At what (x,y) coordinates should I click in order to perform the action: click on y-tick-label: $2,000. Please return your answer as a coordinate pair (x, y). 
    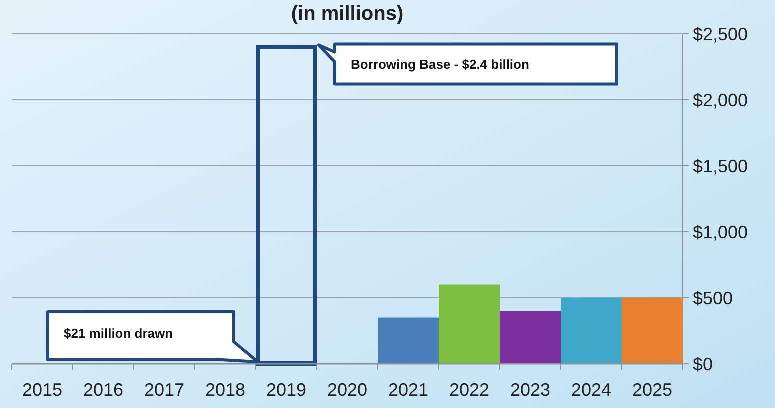
    Looking at the image, I should click on (720, 100).